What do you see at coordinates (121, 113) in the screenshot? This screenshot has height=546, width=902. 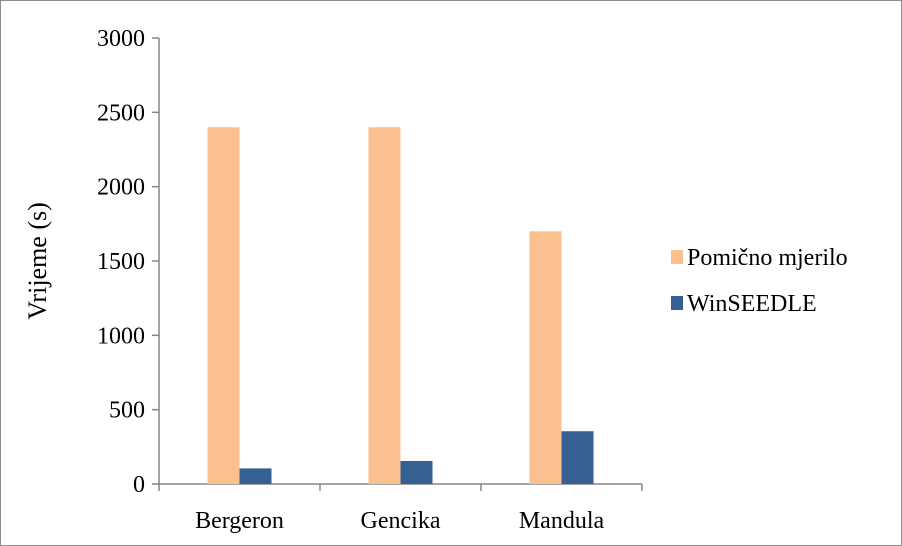 I see `y-tick-label: 2500` at bounding box center [121, 113].